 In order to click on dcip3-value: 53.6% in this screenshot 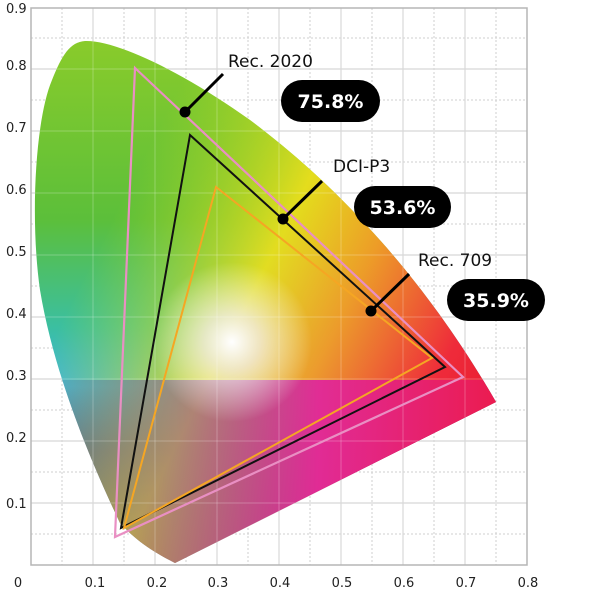, I will do `click(403, 208)`.